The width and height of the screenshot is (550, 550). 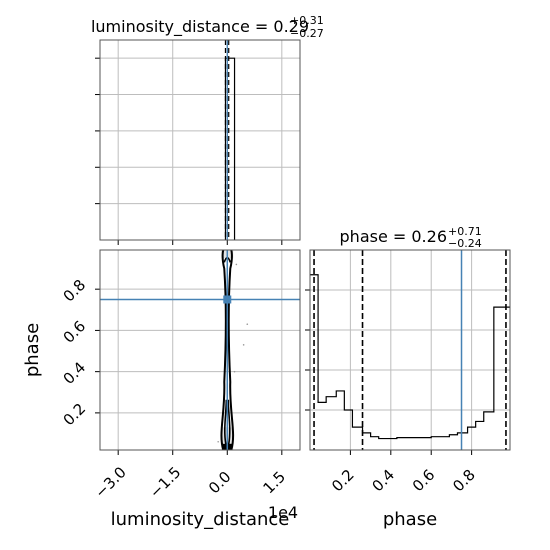 What do you see at coordinates (383, 481) in the screenshot?
I see `xtick-label-1: 0.4` at bounding box center [383, 481].